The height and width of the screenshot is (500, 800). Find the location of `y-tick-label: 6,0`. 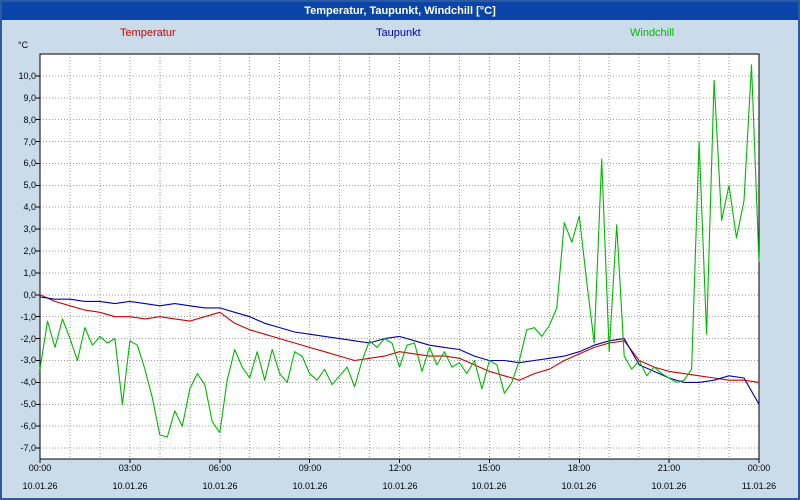

y-tick-label: 6,0 is located at coordinates (29, 163).